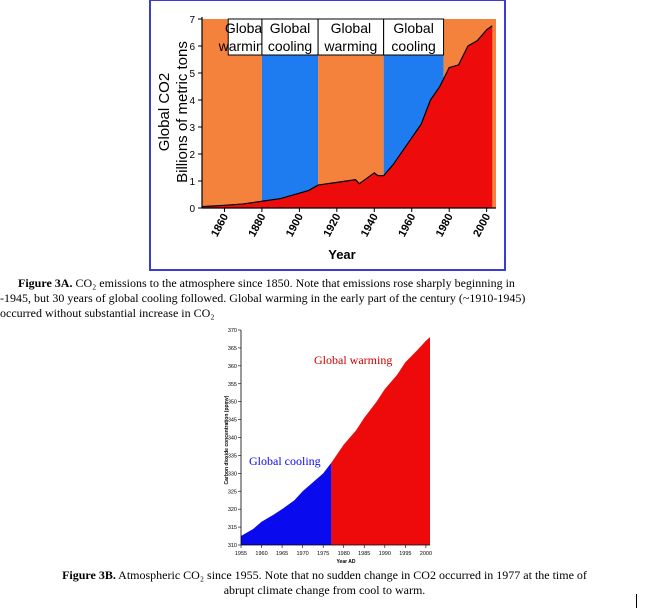 The image size is (649, 610). Describe the element at coordinates (341, 254) in the screenshot. I see `figure-3a-x-axis-label: Year` at that location.